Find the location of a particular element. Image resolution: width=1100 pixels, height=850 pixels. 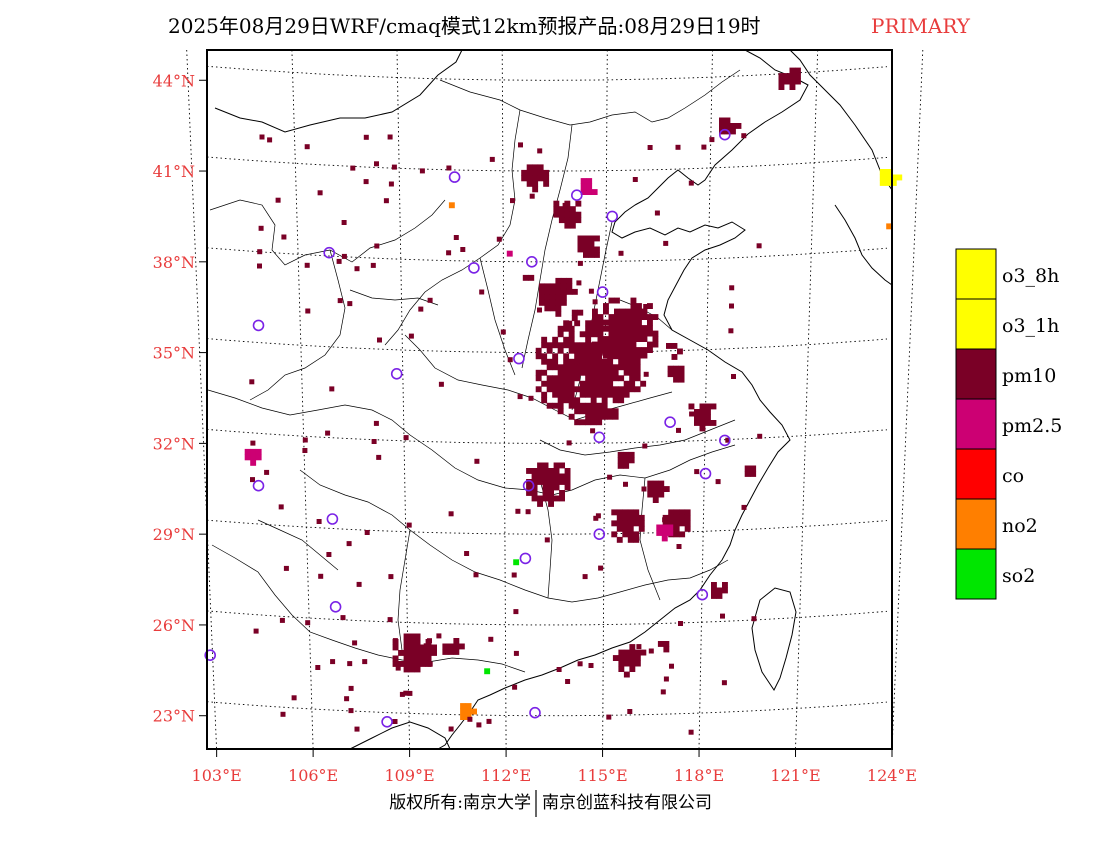

lon-tick-label: 115°E is located at coordinates (602, 775).